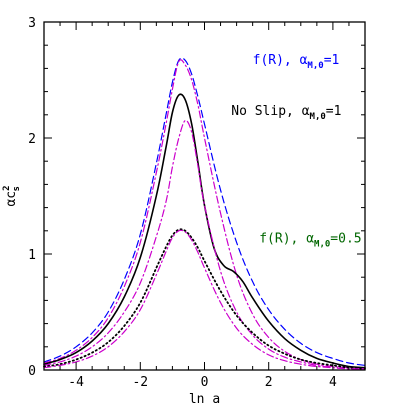 The image size is (415, 415). Describe the element at coordinates (204, 399) in the screenshot. I see `x-axis-label: ln a` at that location.